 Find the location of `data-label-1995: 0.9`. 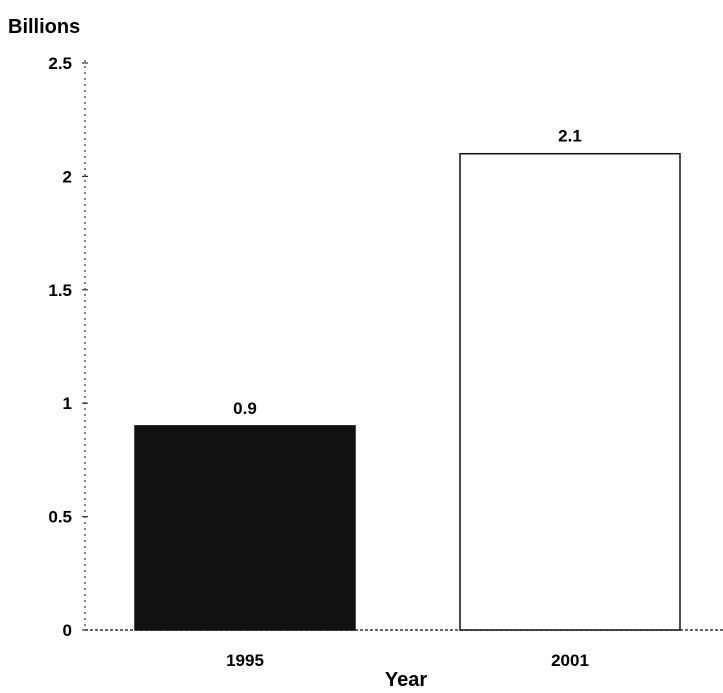

data-label-1995: 0.9 is located at coordinates (245, 408).